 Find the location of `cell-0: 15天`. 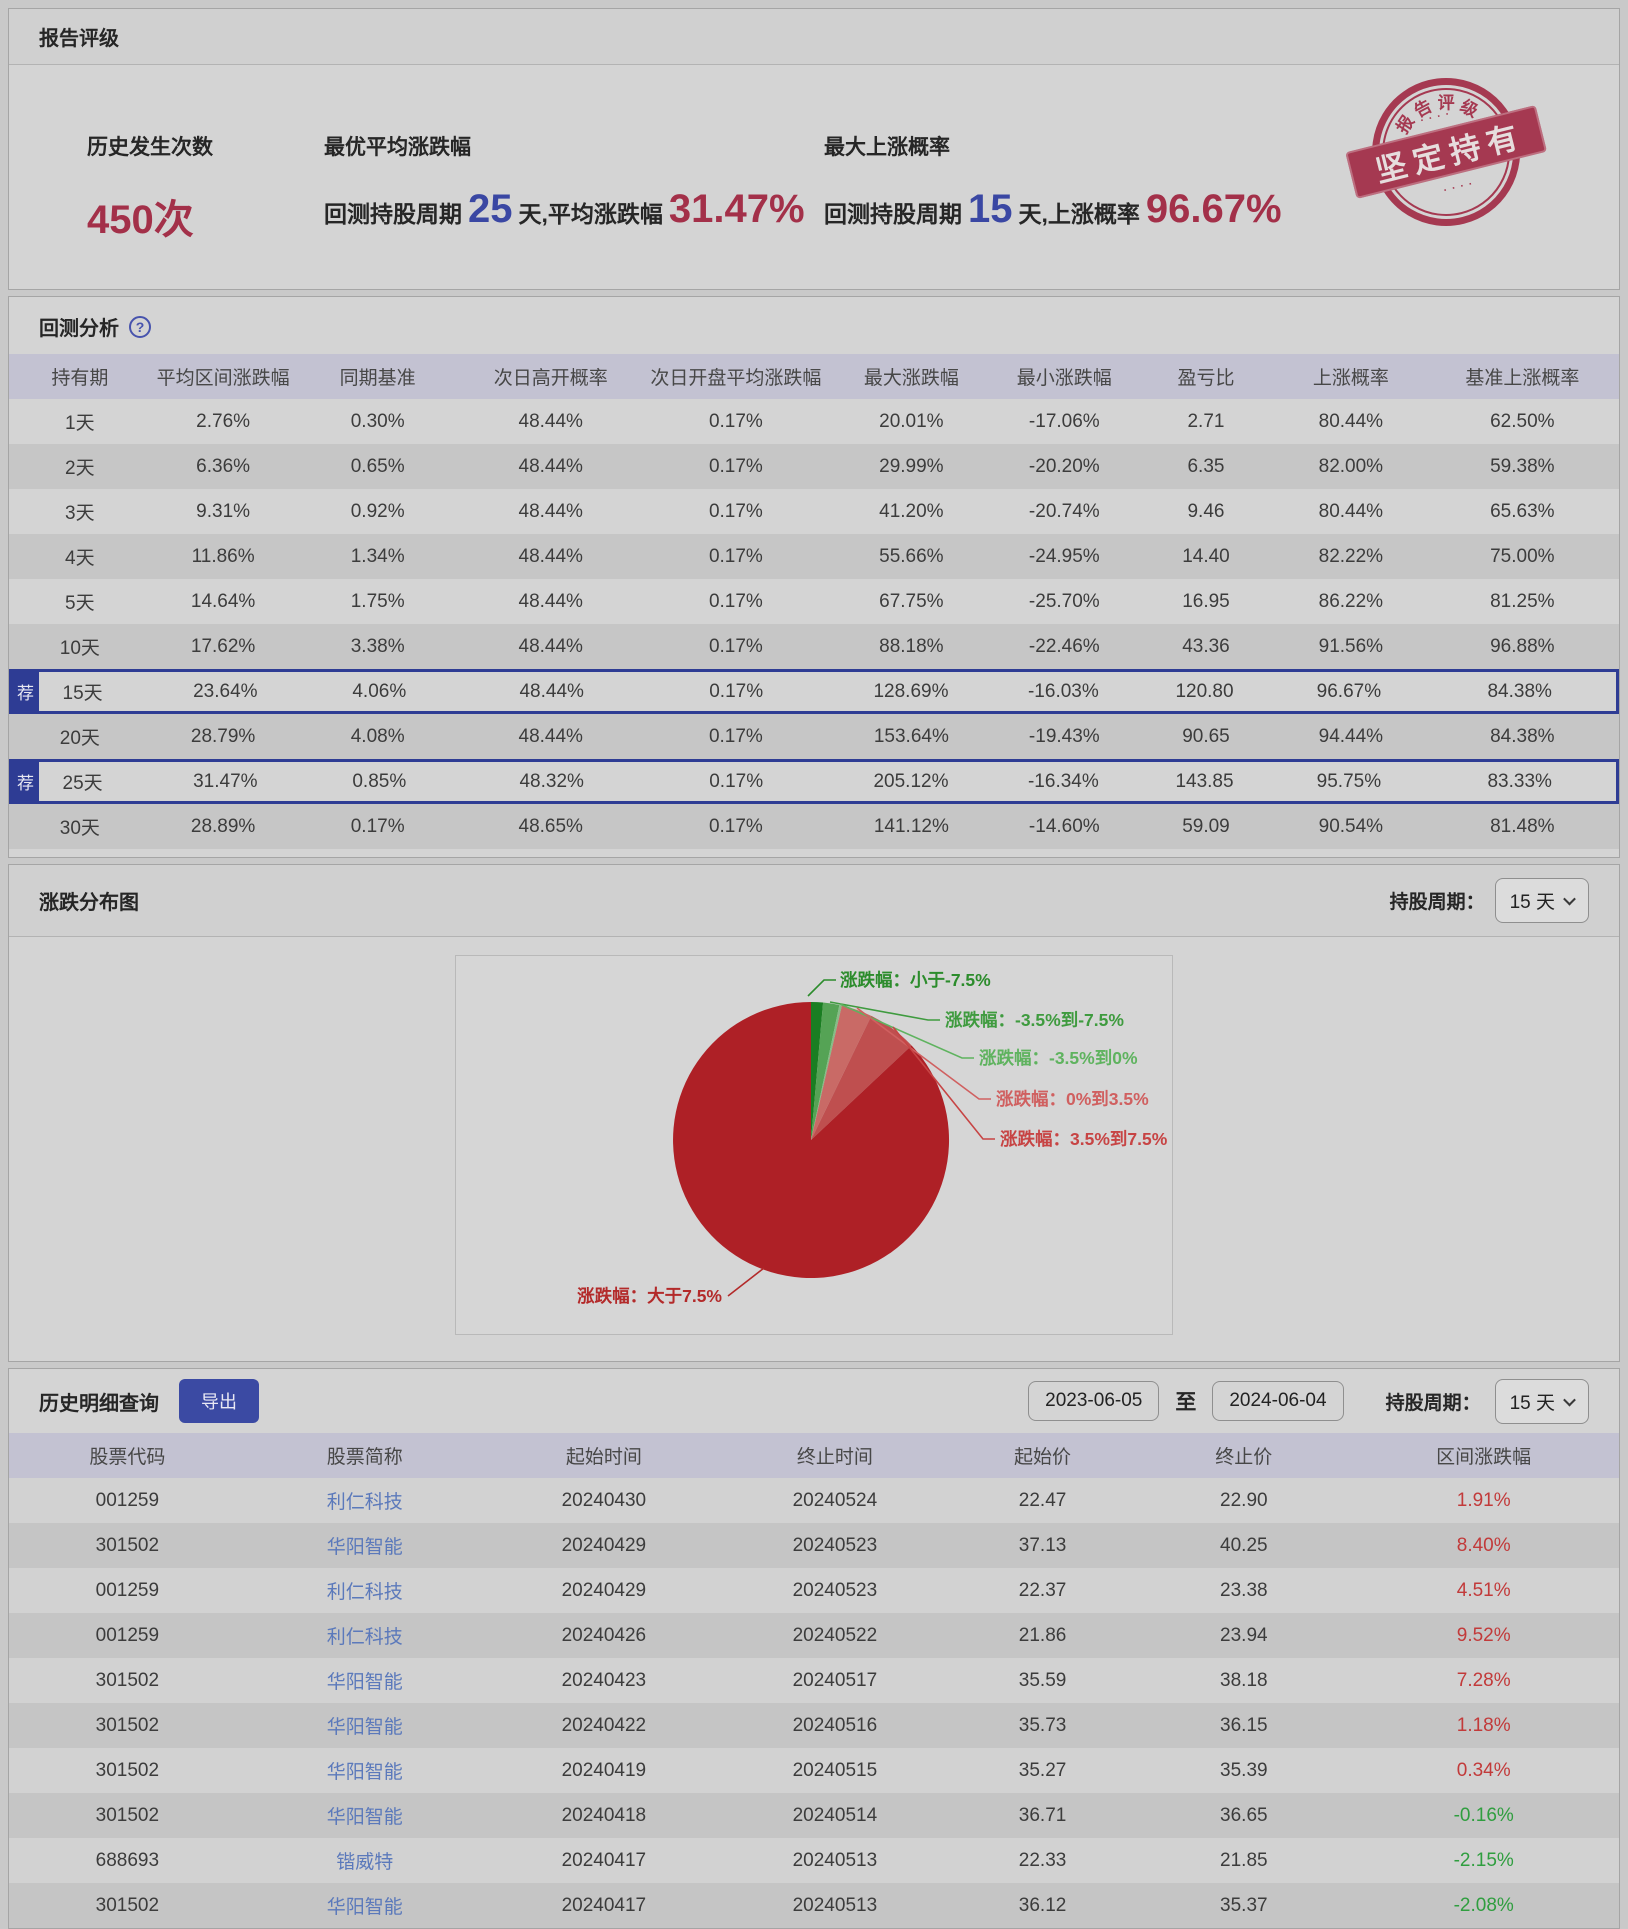

cell-0: 15天 is located at coordinates (82, 693).